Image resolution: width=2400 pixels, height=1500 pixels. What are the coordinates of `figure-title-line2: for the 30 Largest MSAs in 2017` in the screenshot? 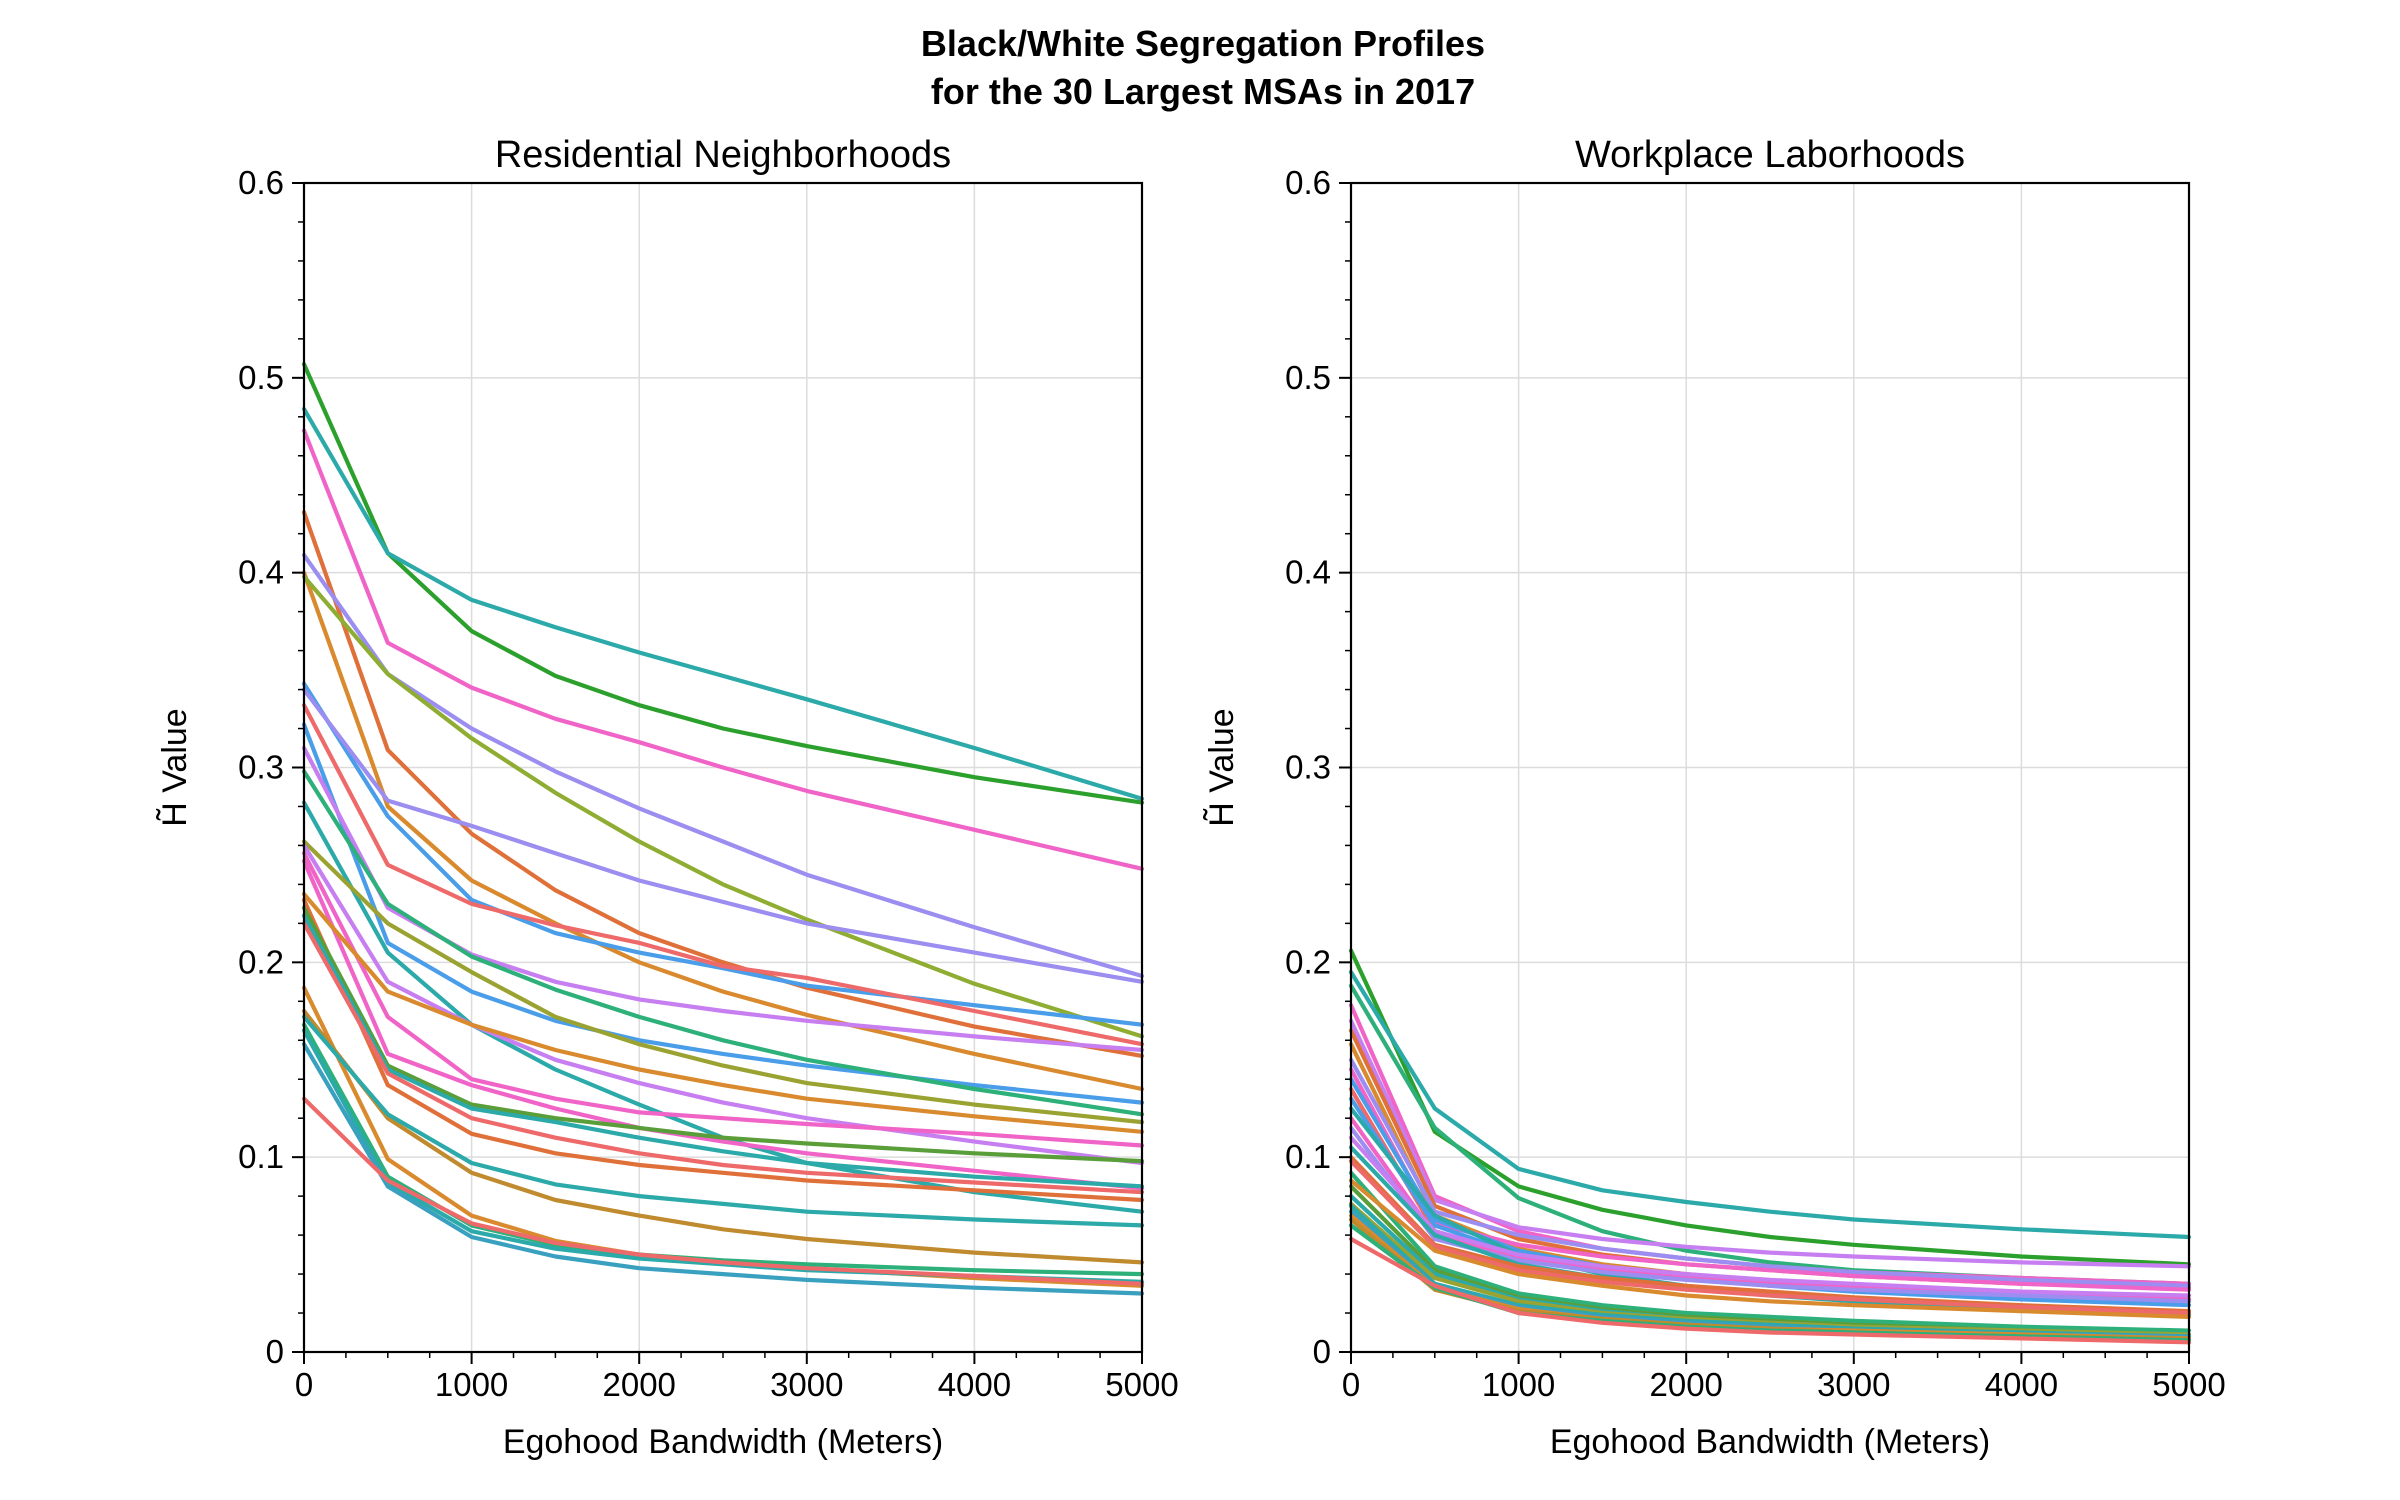 It's located at (1203, 91).